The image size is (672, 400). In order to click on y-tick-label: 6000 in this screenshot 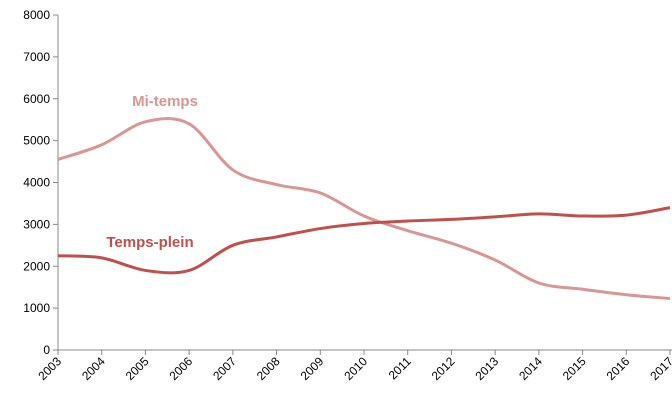, I will do `click(36, 99)`.